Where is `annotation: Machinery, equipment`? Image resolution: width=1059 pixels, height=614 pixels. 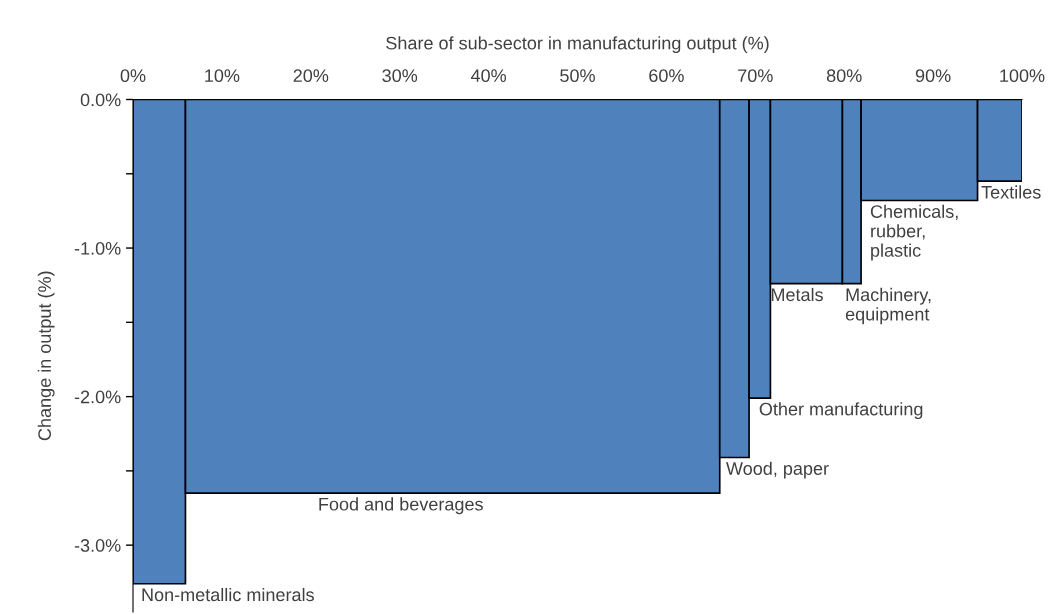 annotation: Machinery, equipment is located at coordinates (888, 306).